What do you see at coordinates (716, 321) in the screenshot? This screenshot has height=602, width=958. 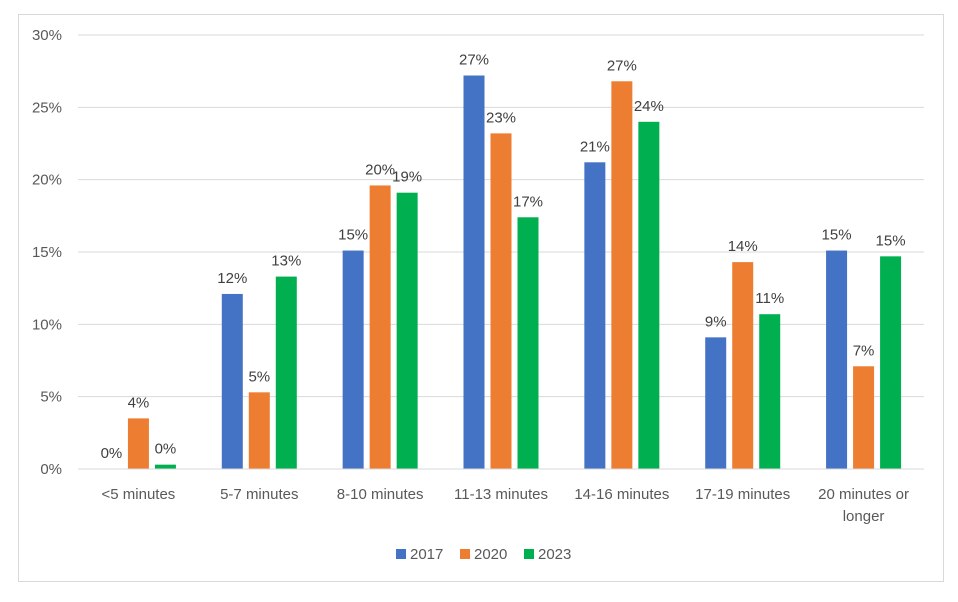 I see `data-label: 9%` at bounding box center [716, 321].